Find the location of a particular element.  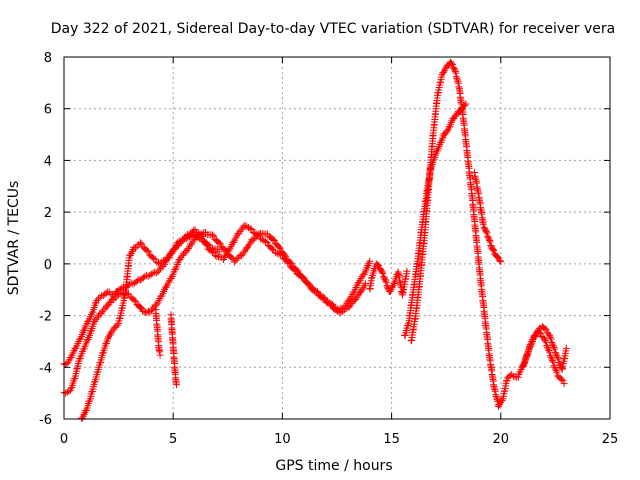

x-tick-label: 0 is located at coordinates (64, 439).